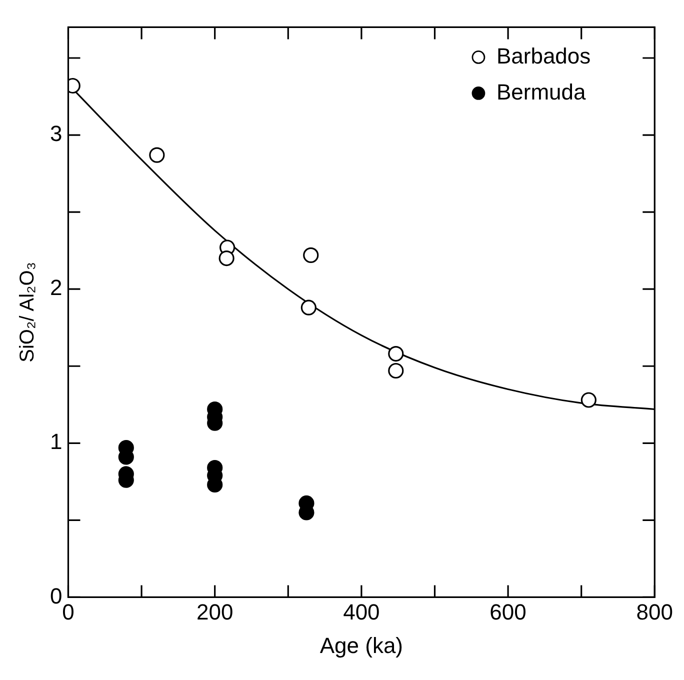 The width and height of the screenshot is (684, 680). I want to click on x-tick-label: 400, so click(361, 611).